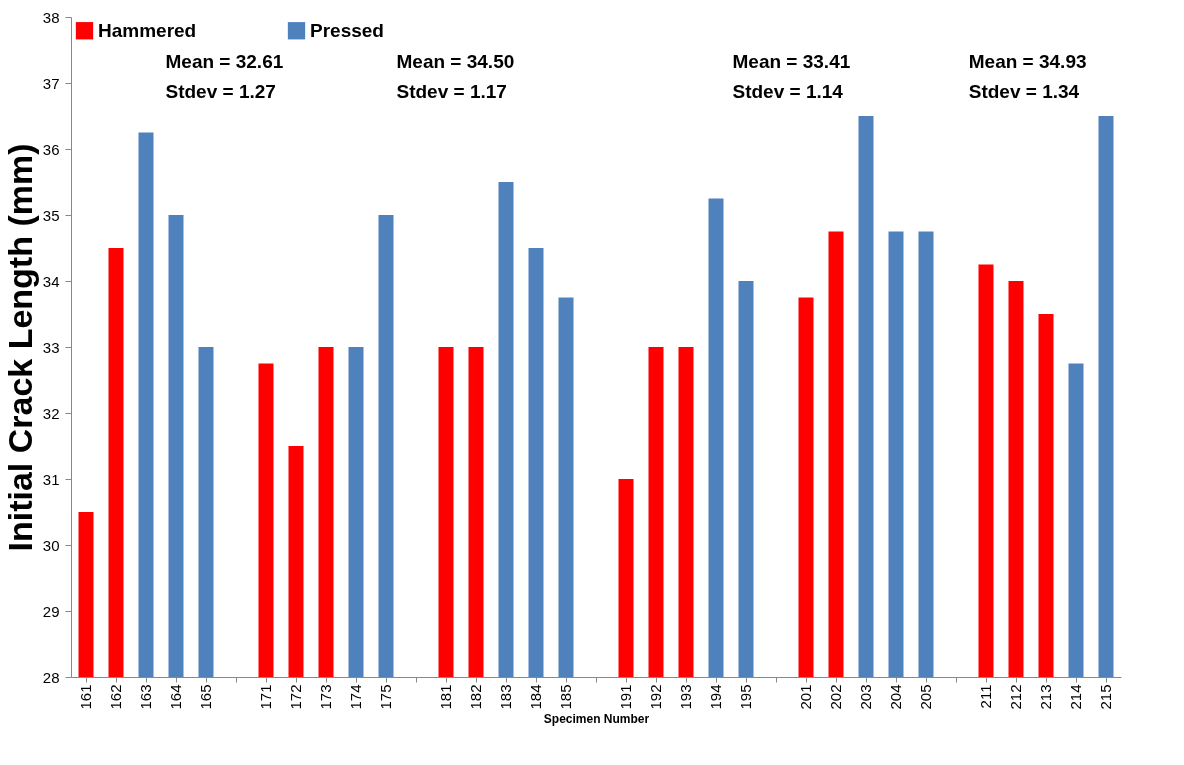  Describe the element at coordinates (51, 413) in the screenshot. I see `y-tick-label: 32` at that location.